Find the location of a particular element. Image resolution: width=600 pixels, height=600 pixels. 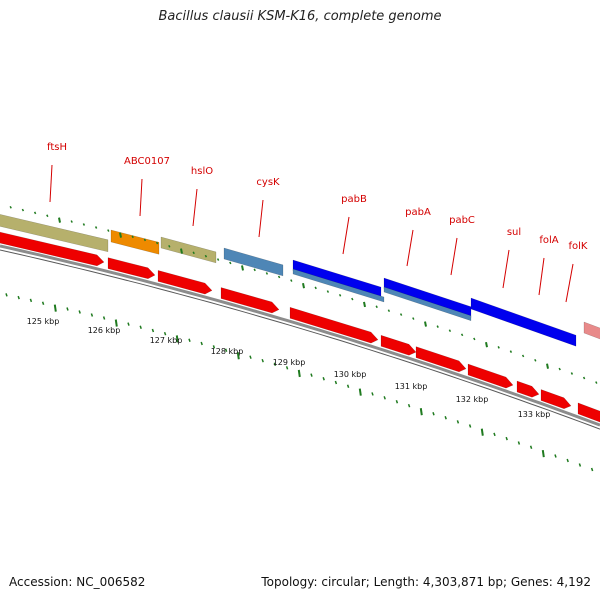

kbp-axis-label: 129 kbp is located at coordinates (289, 362).